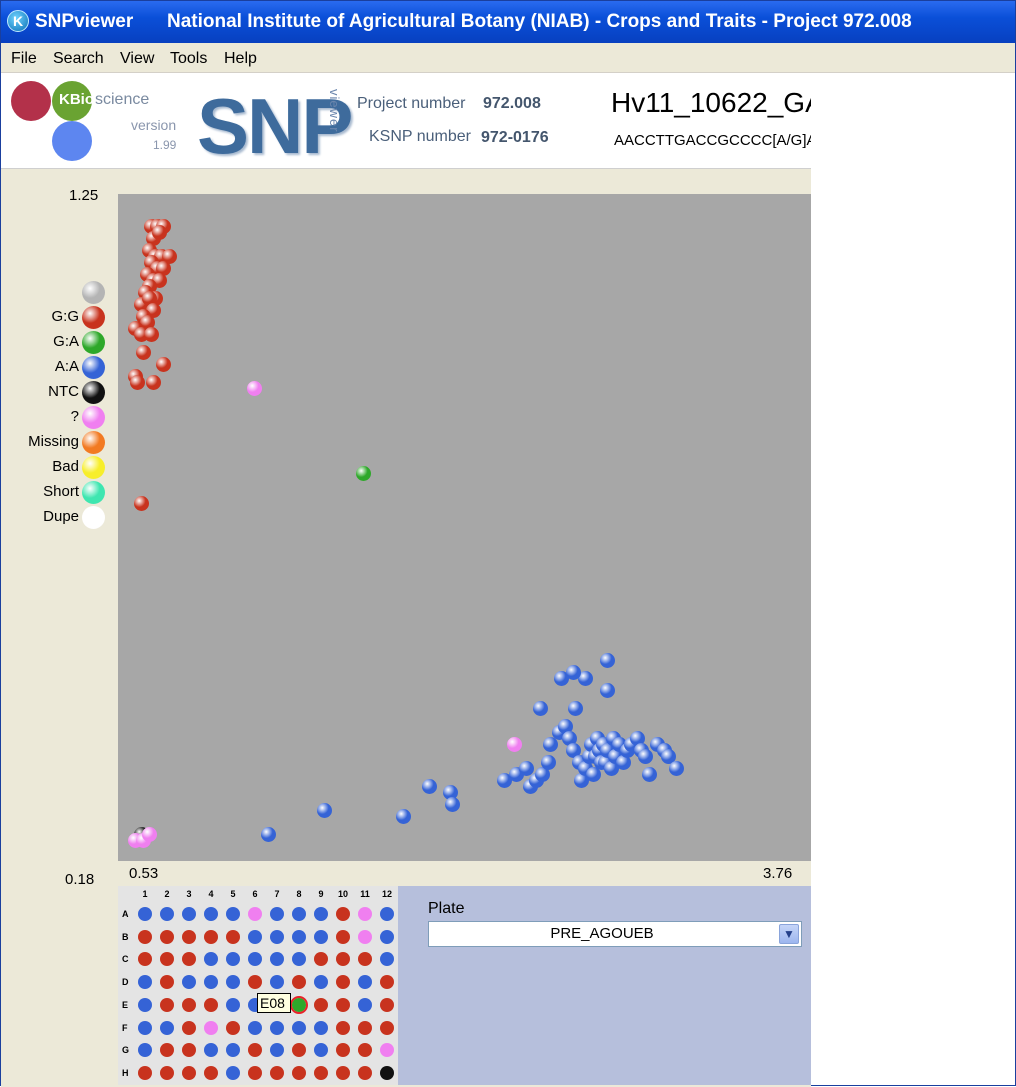 This screenshot has width=1016, height=1087. Describe the element at coordinates (145, 1004) in the screenshot. I see `plate-well-e01` at that location.